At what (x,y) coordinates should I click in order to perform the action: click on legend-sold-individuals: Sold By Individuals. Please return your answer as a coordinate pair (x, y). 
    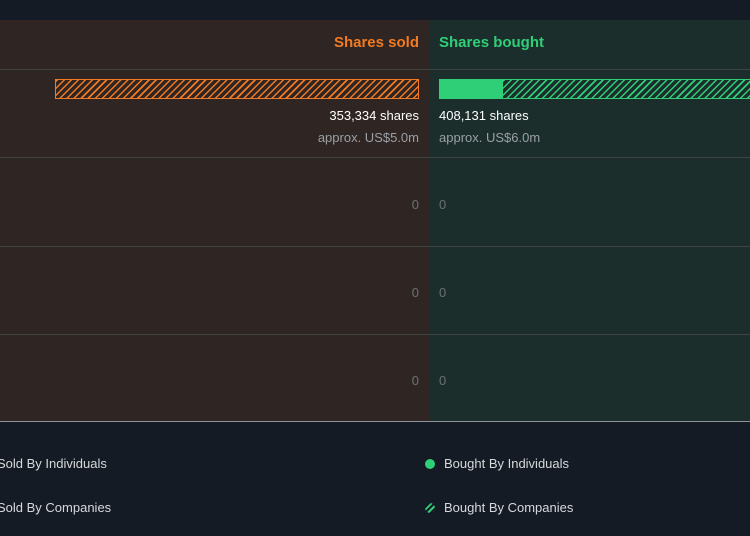
    Looking at the image, I should click on (53, 463).